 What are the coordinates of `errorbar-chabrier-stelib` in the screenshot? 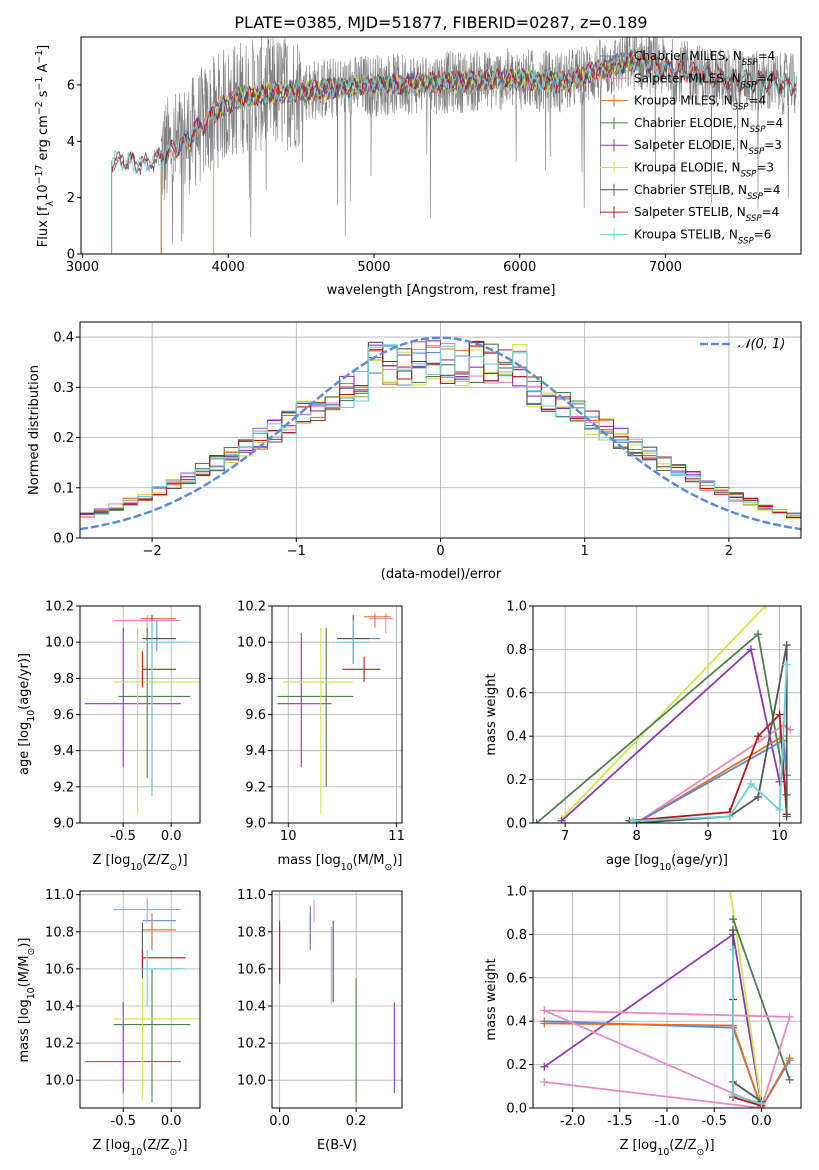 It's located at (161, 950).